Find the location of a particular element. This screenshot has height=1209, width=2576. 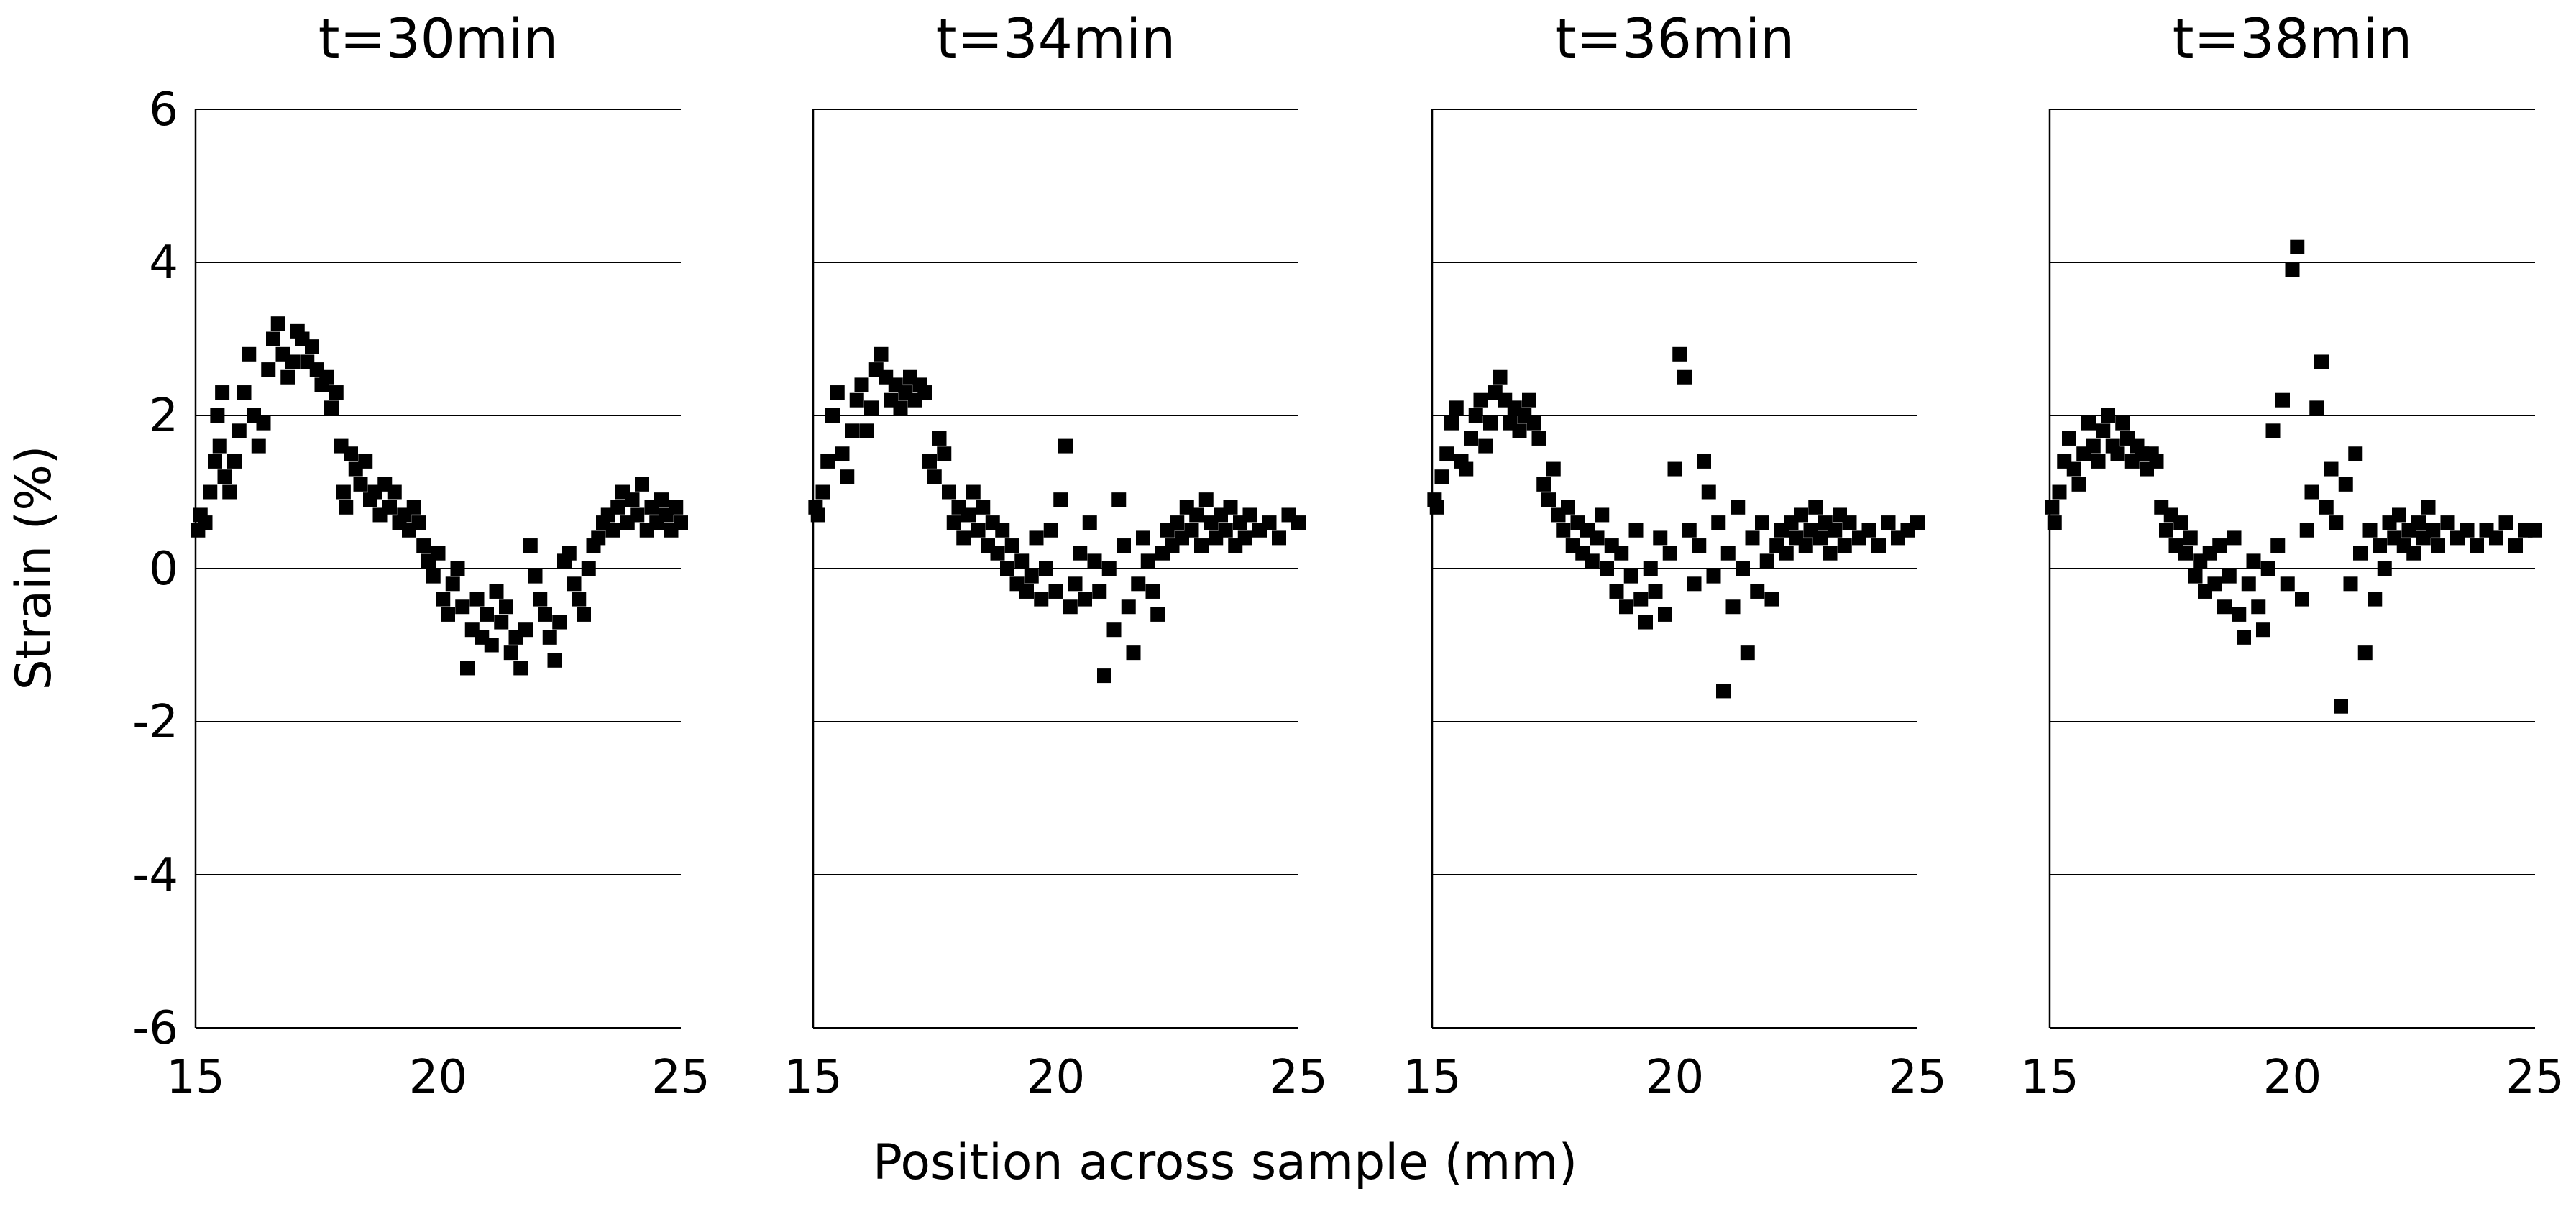

panel-title: t=34min is located at coordinates (1056, 38).